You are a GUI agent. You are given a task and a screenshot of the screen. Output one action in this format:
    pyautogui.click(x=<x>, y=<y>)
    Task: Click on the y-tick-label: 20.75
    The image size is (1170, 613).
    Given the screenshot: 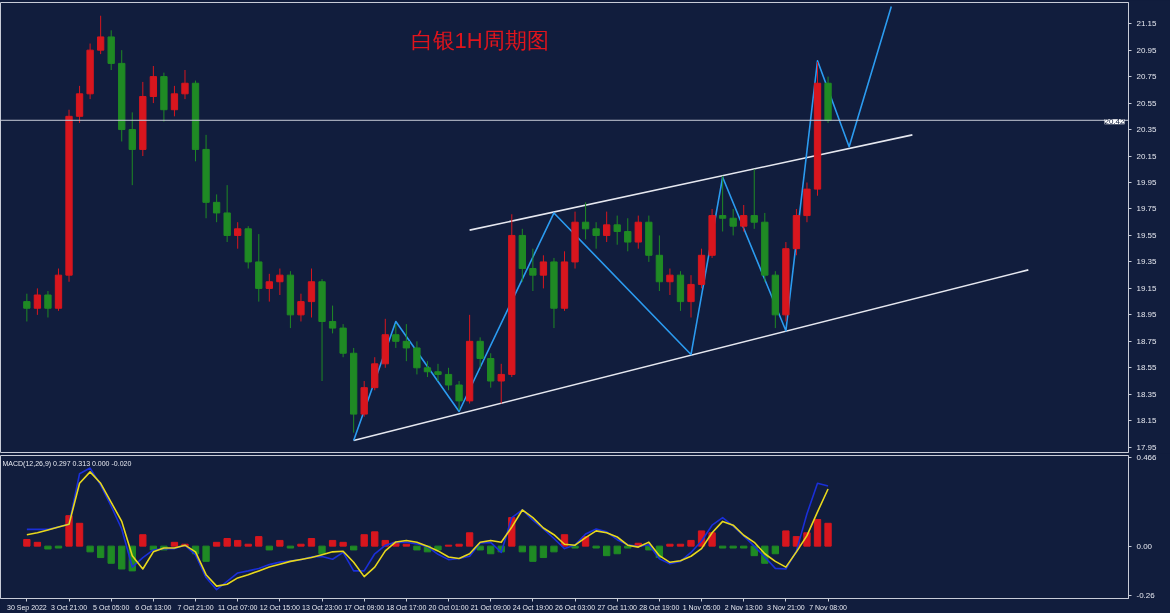 What is the action you would take?
    pyautogui.click(x=1147, y=77)
    